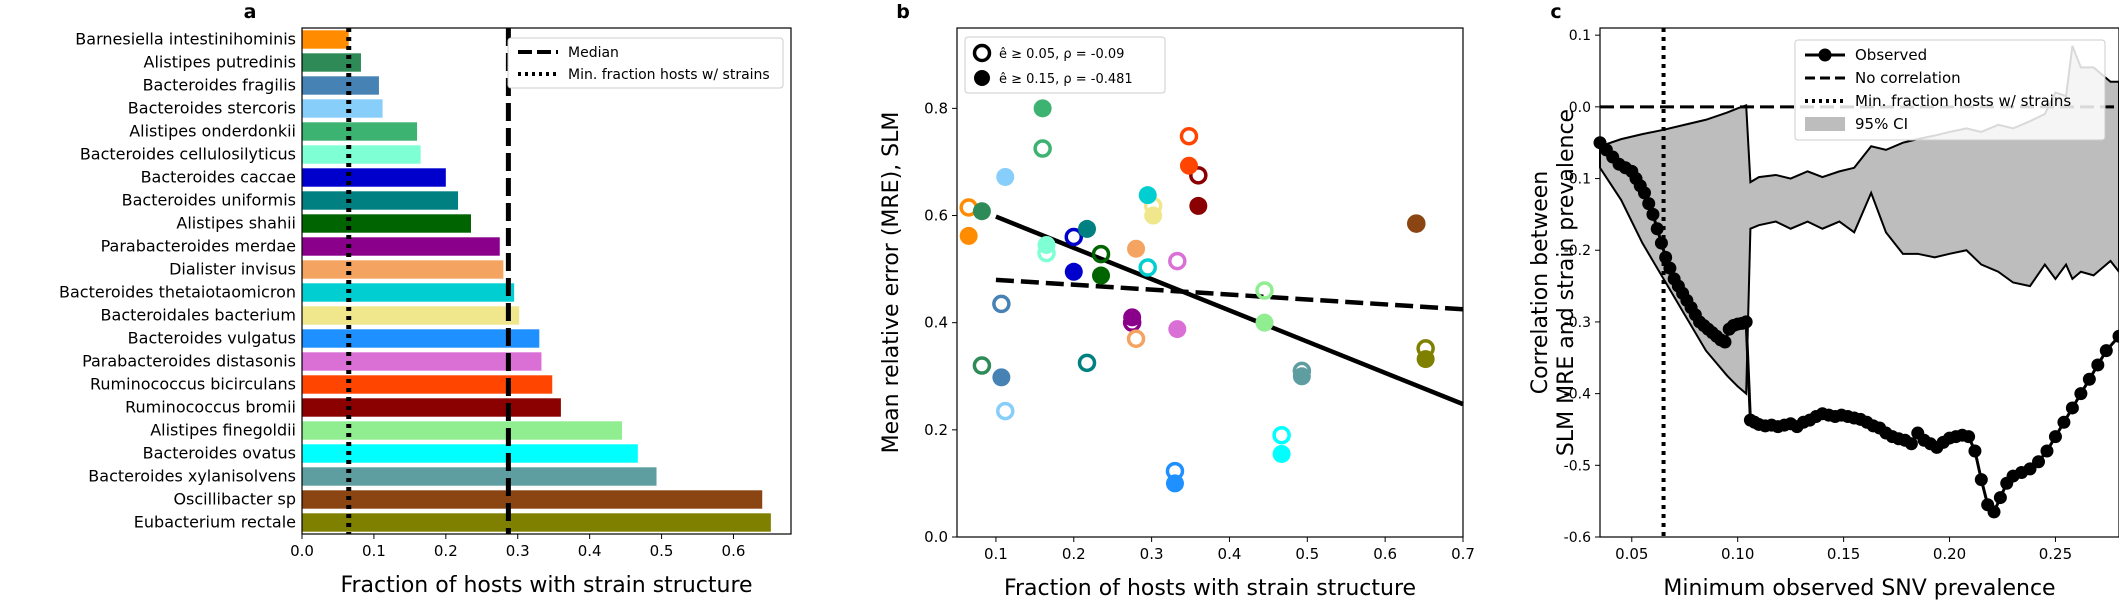 The image size is (2119, 601). What do you see at coordinates (1631, 554) in the screenshot?
I see `x-tick-label: 0.05` at bounding box center [1631, 554].